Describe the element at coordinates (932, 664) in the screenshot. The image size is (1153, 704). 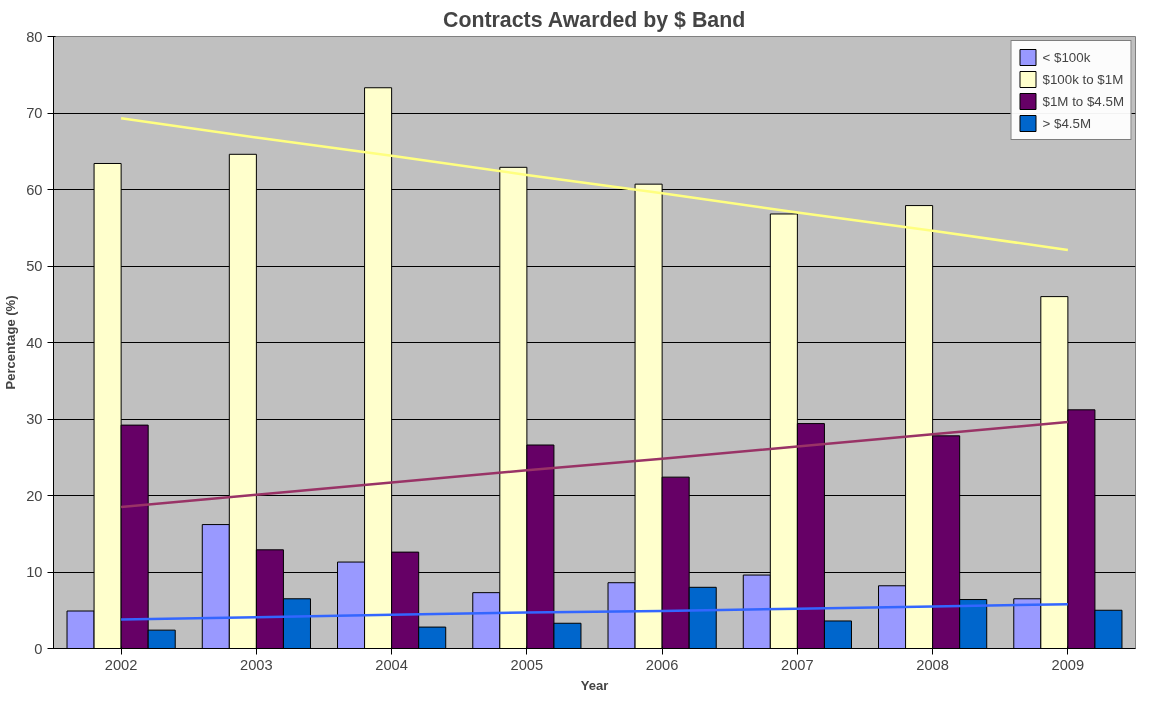
I see `x-tick-label: 2008` at that location.